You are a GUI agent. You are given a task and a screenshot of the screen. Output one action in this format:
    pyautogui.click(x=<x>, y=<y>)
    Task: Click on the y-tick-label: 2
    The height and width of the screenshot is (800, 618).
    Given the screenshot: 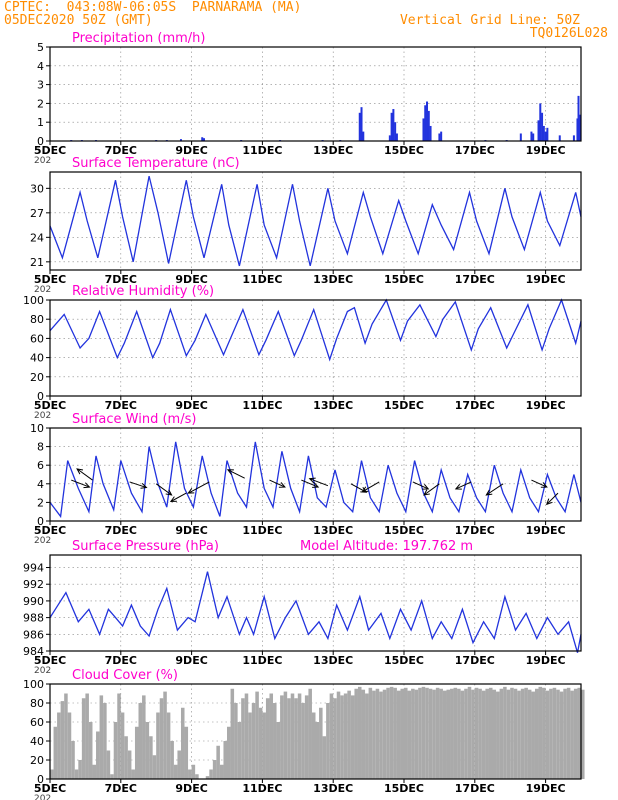 What is the action you would take?
    pyautogui.click(x=40, y=103)
    